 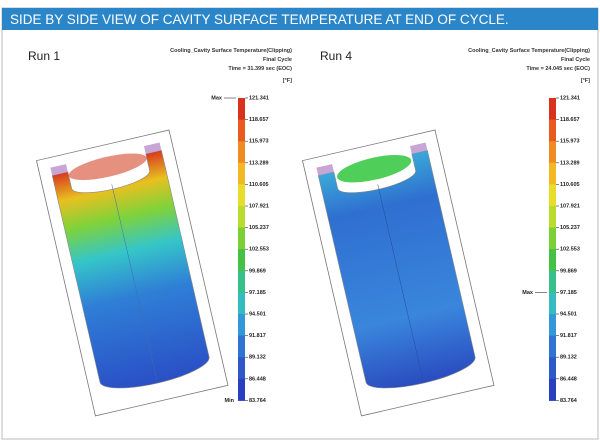 I want to click on result-time: Time = 31.399 sec (EOC), so click(x=260, y=69).